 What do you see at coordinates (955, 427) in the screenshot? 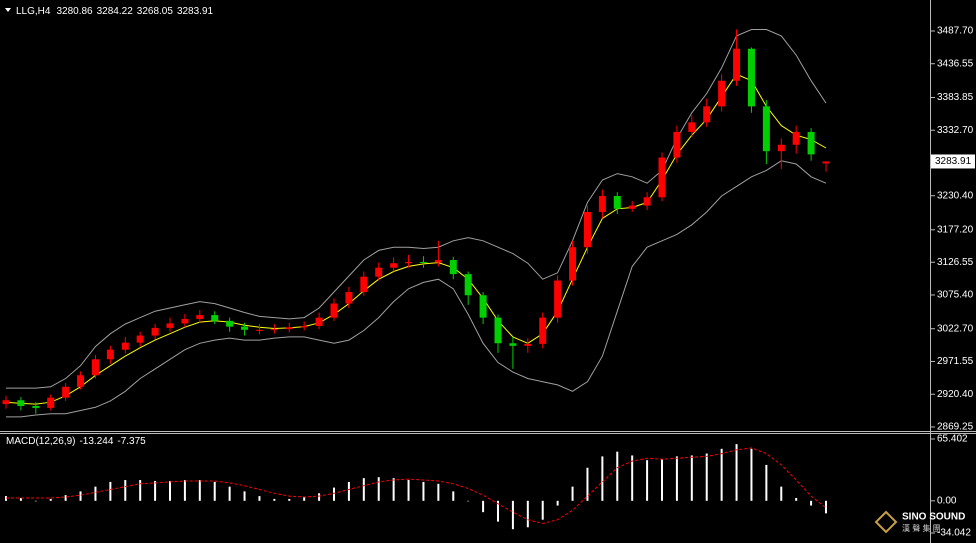
I see `y-tick-label: 2869.25` at bounding box center [955, 427].